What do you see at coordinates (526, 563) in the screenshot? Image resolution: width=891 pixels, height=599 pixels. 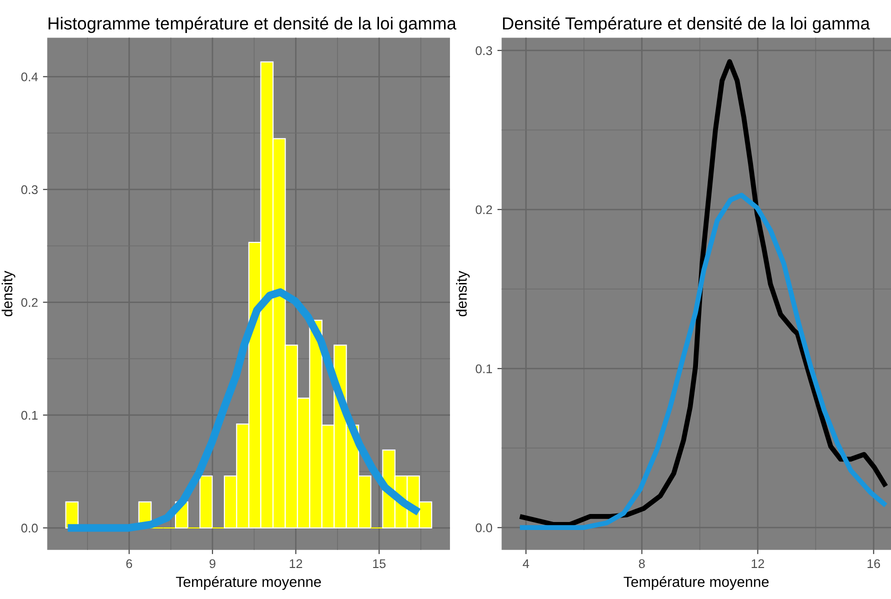 I see `x-tick-label: 4` at bounding box center [526, 563].